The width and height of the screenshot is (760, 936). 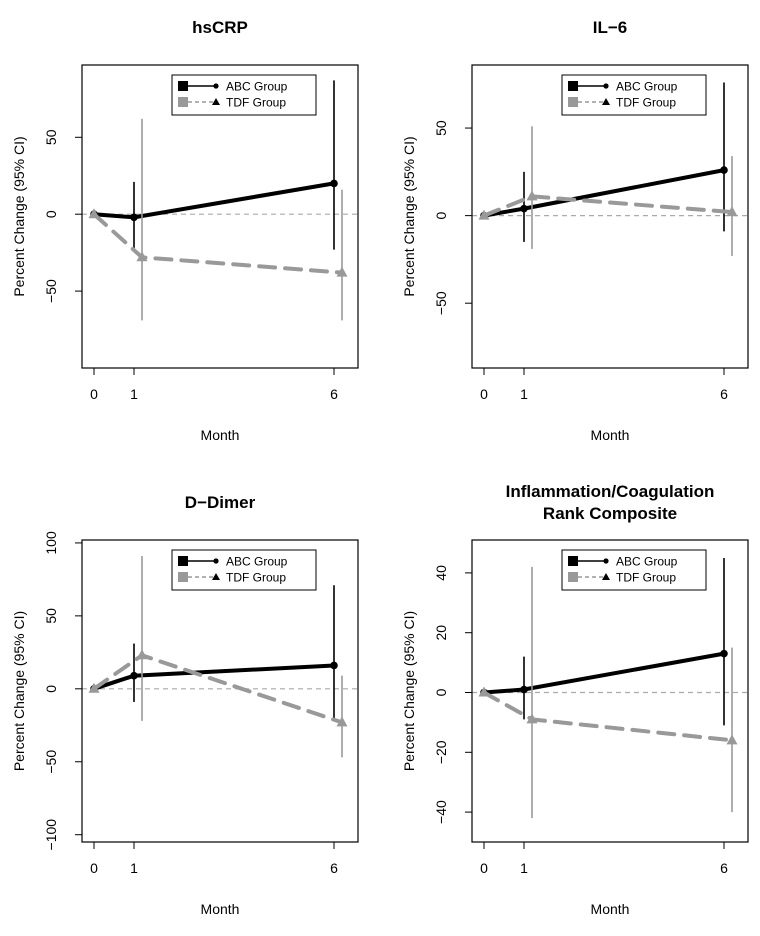 What do you see at coordinates (441, 633) in the screenshot?
I see `y-tick-label: 20` at bounding box center [441, 633].